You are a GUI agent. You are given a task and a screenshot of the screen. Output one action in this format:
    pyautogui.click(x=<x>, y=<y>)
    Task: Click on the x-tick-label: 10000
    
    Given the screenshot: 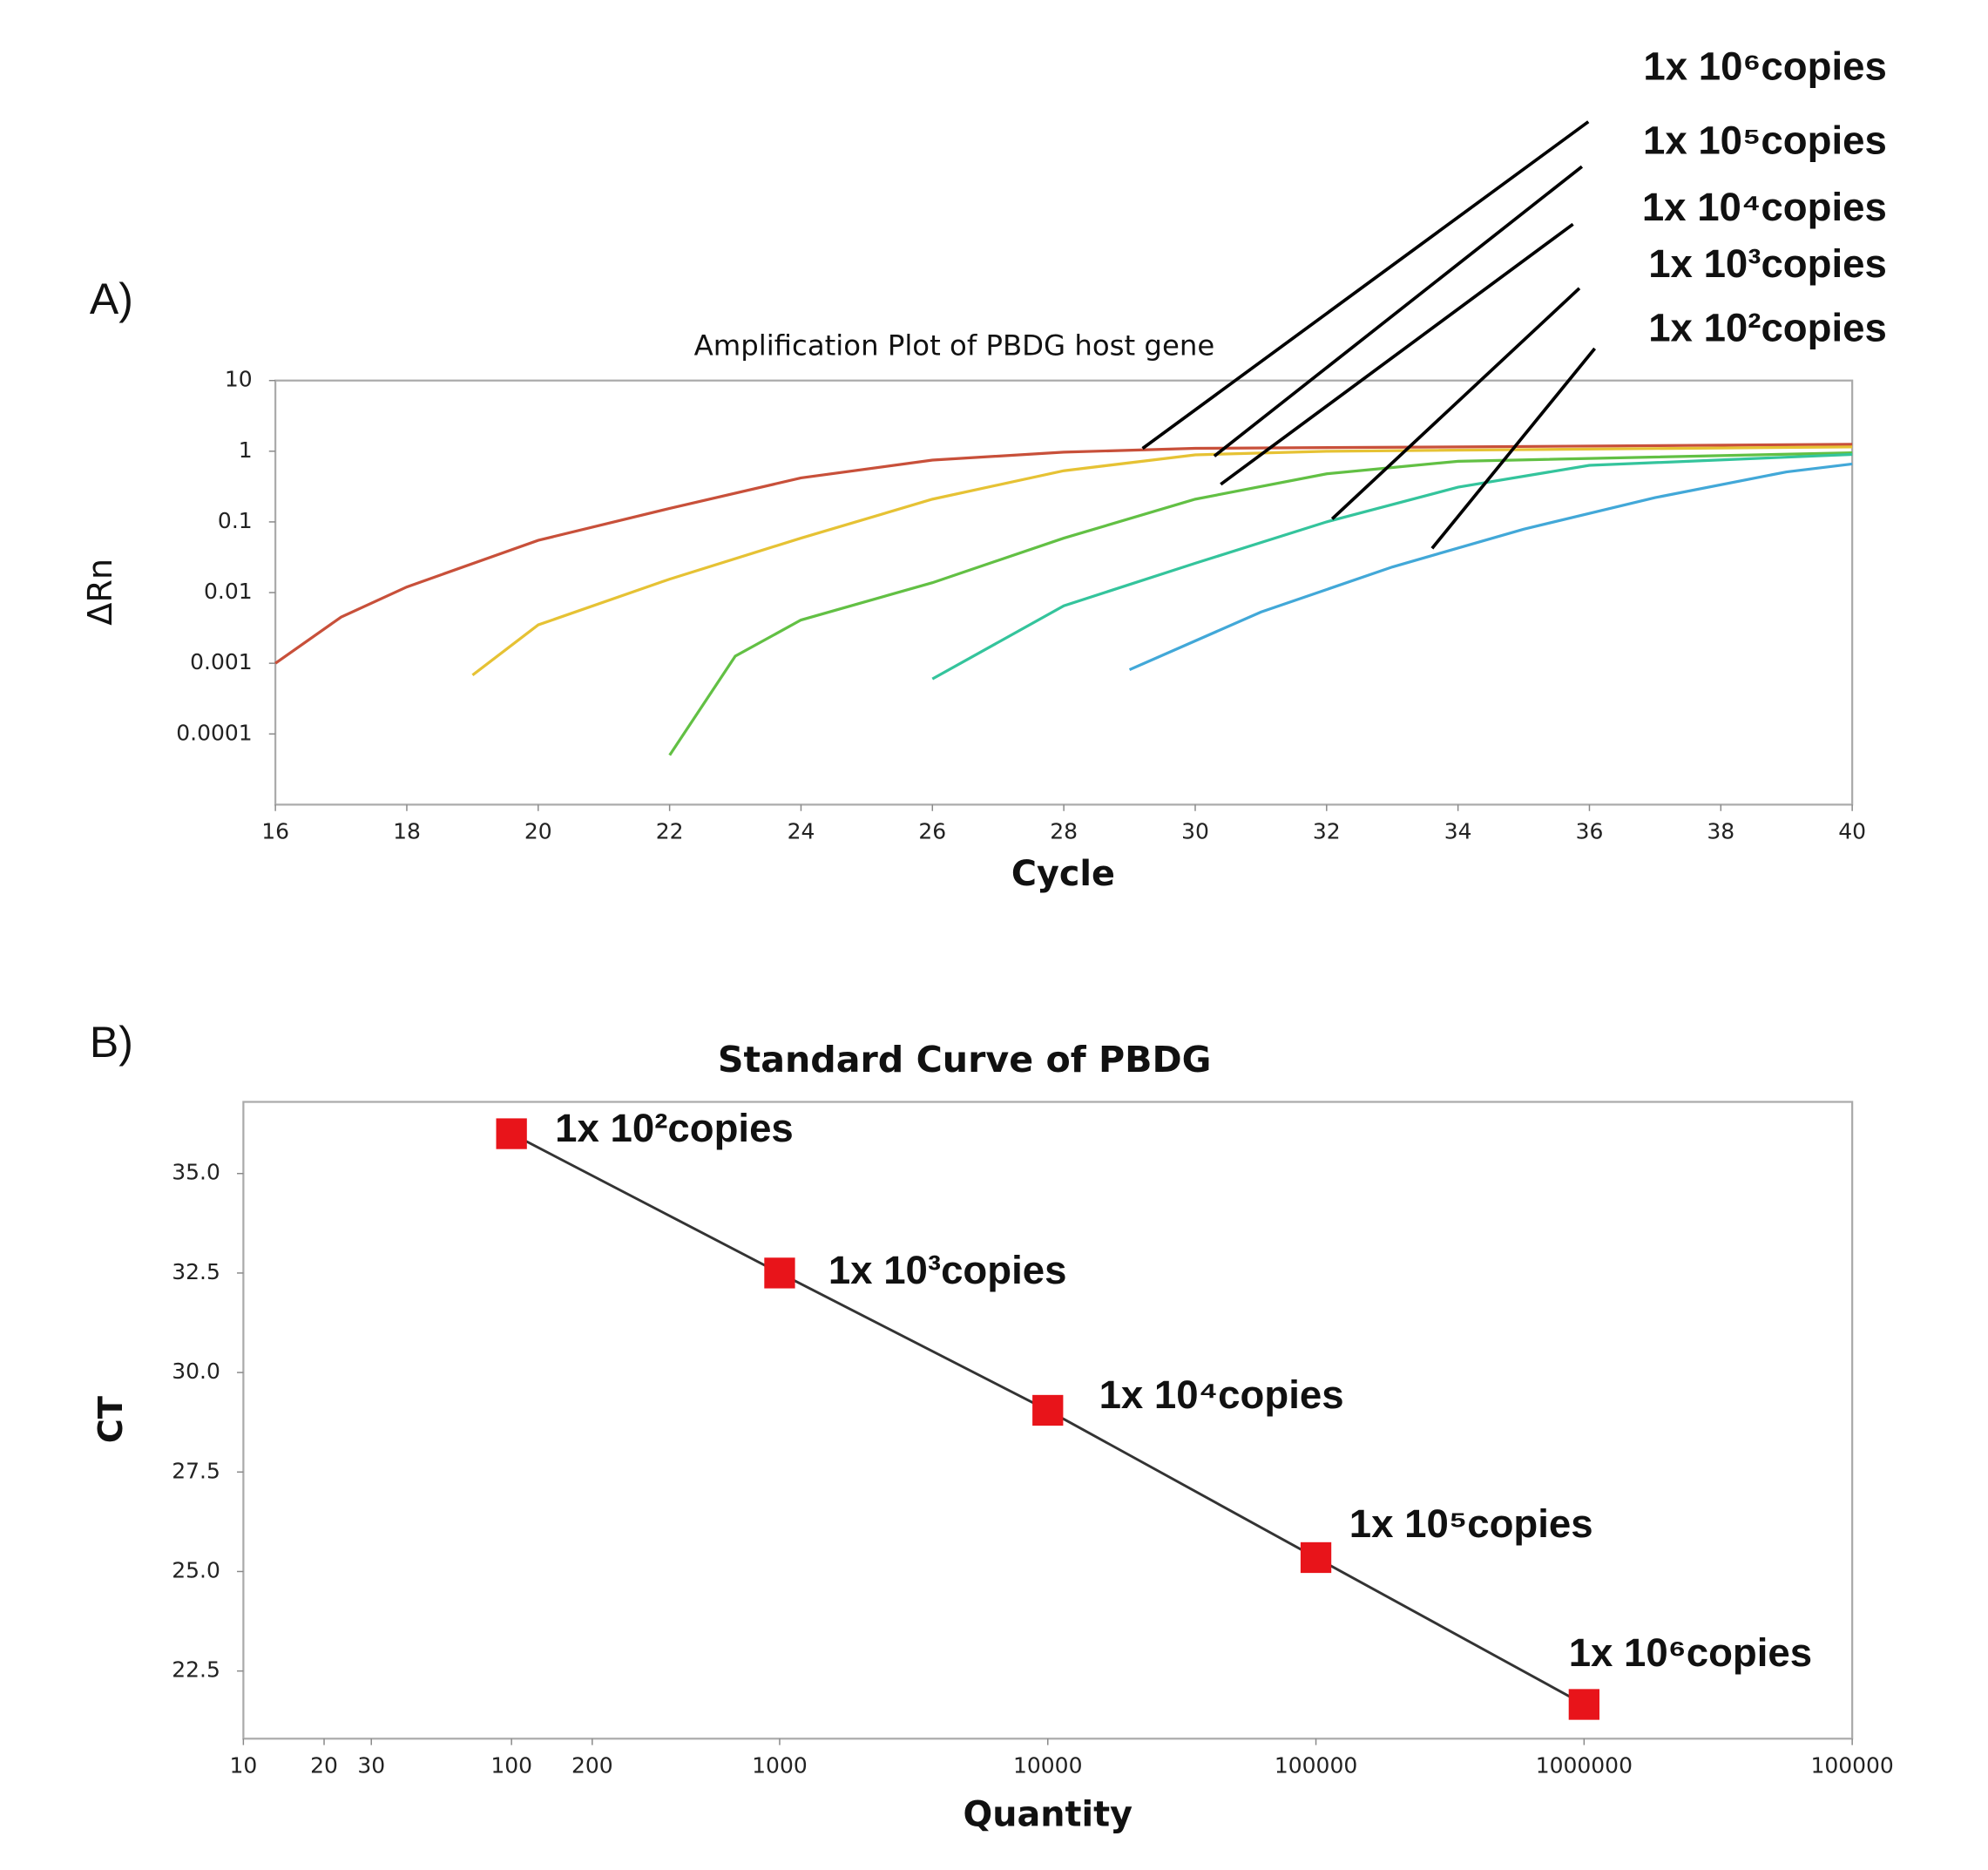 What is the action you would take?
    pyautogui.click(x=1047, y=1766)
    